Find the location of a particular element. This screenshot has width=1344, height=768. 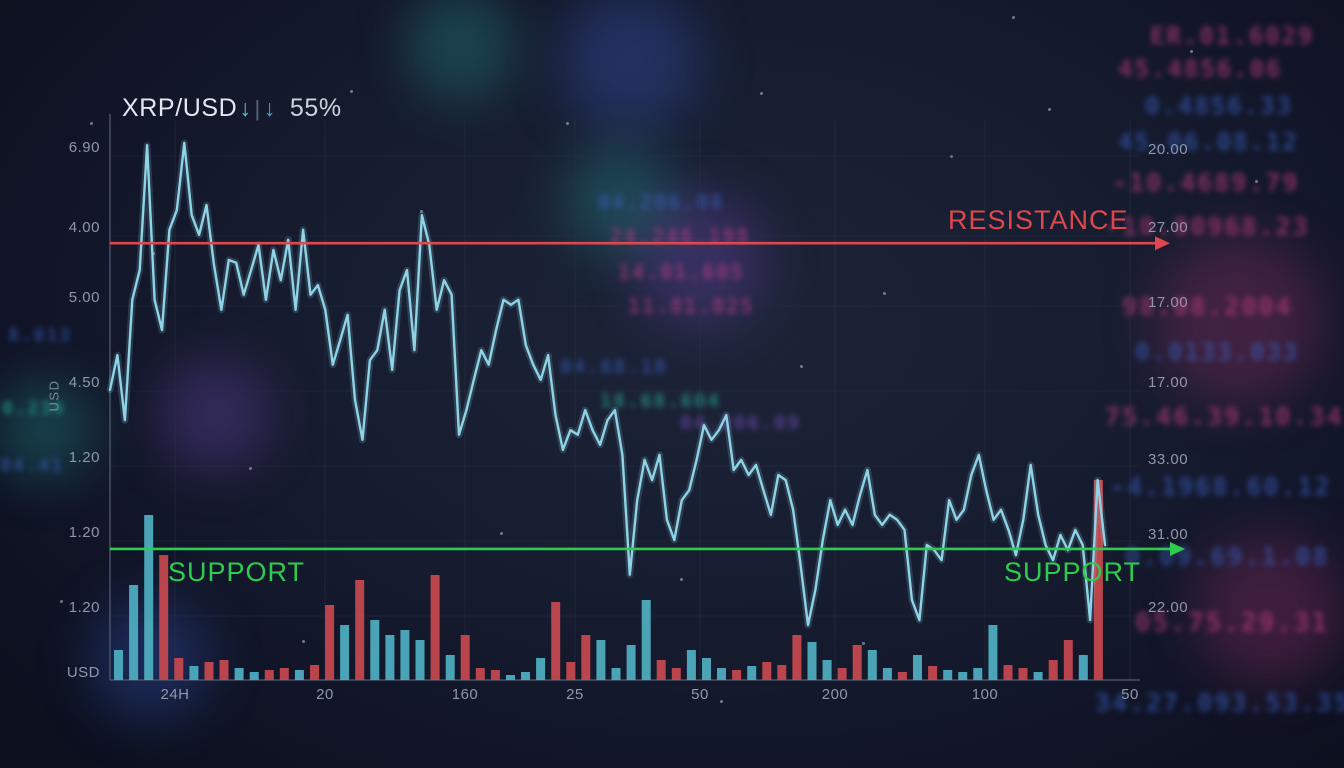

resistance-label: RESISTANCE is located at coordinates (1038, 220).